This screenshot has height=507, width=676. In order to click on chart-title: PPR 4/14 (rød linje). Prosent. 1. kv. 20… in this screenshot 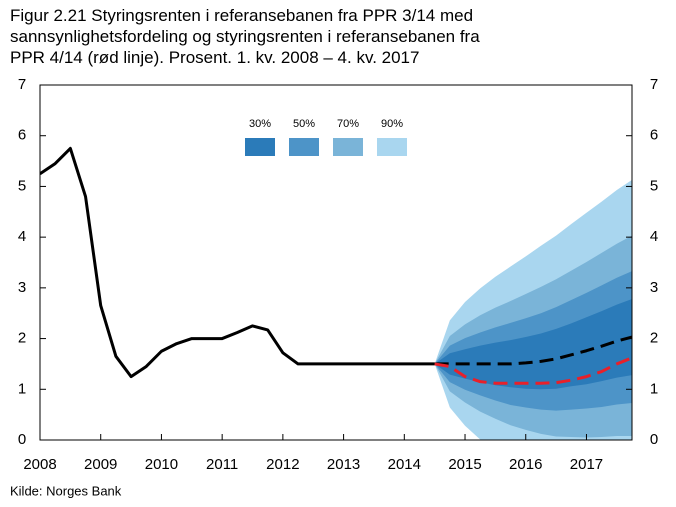, I will do `click(214, 57)`.